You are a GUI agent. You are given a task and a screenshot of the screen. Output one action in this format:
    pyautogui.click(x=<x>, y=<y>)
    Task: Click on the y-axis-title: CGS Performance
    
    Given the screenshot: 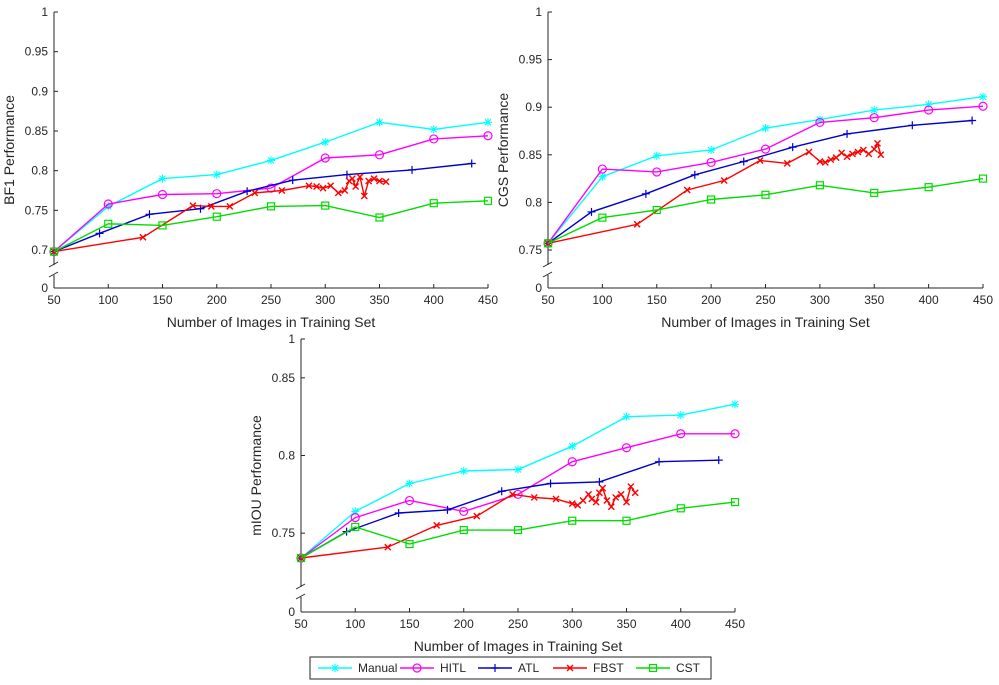 What is the action you would take?
    pyautogui.click(x=503, y=150)
    